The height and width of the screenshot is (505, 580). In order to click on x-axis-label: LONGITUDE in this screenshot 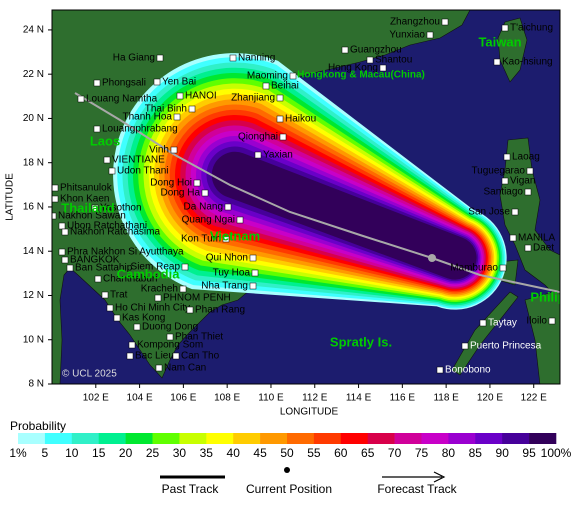, I will do `click(309, 412)`.